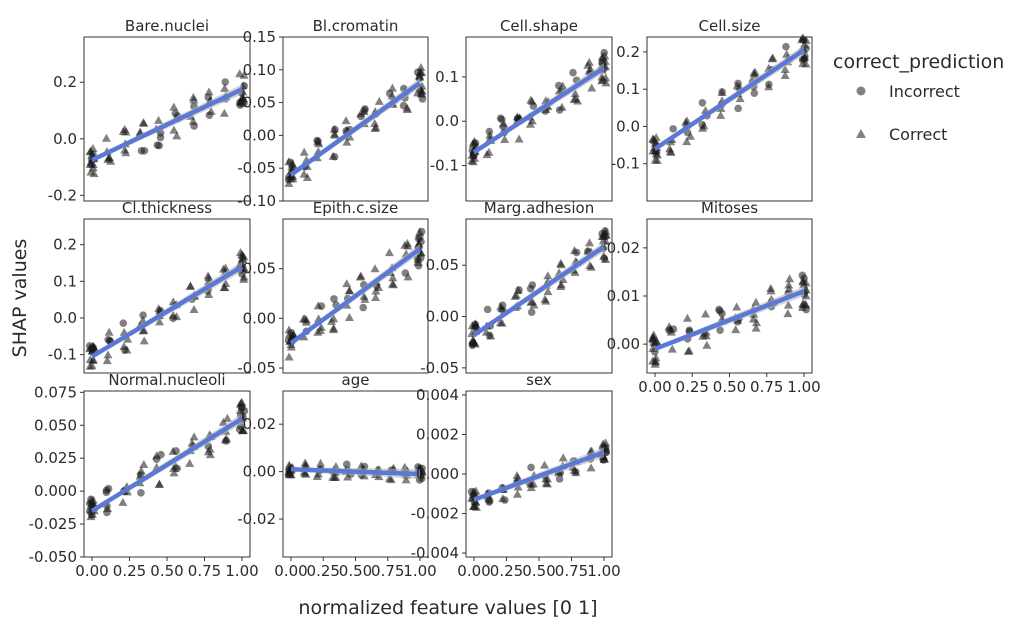 The height and width of the screenshot is (625, 1036). What do you see at coordinates (654, 387) in the screenshot?
I see `x-tick-label: 0.00` at bounding box center [654, 387].